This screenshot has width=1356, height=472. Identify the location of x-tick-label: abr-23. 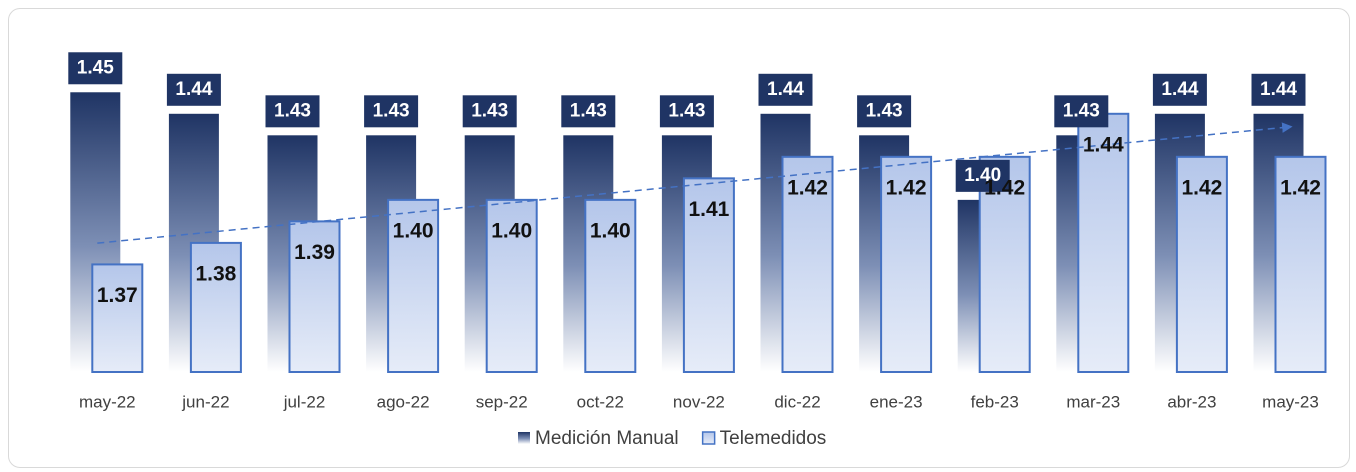
(1191, 401).